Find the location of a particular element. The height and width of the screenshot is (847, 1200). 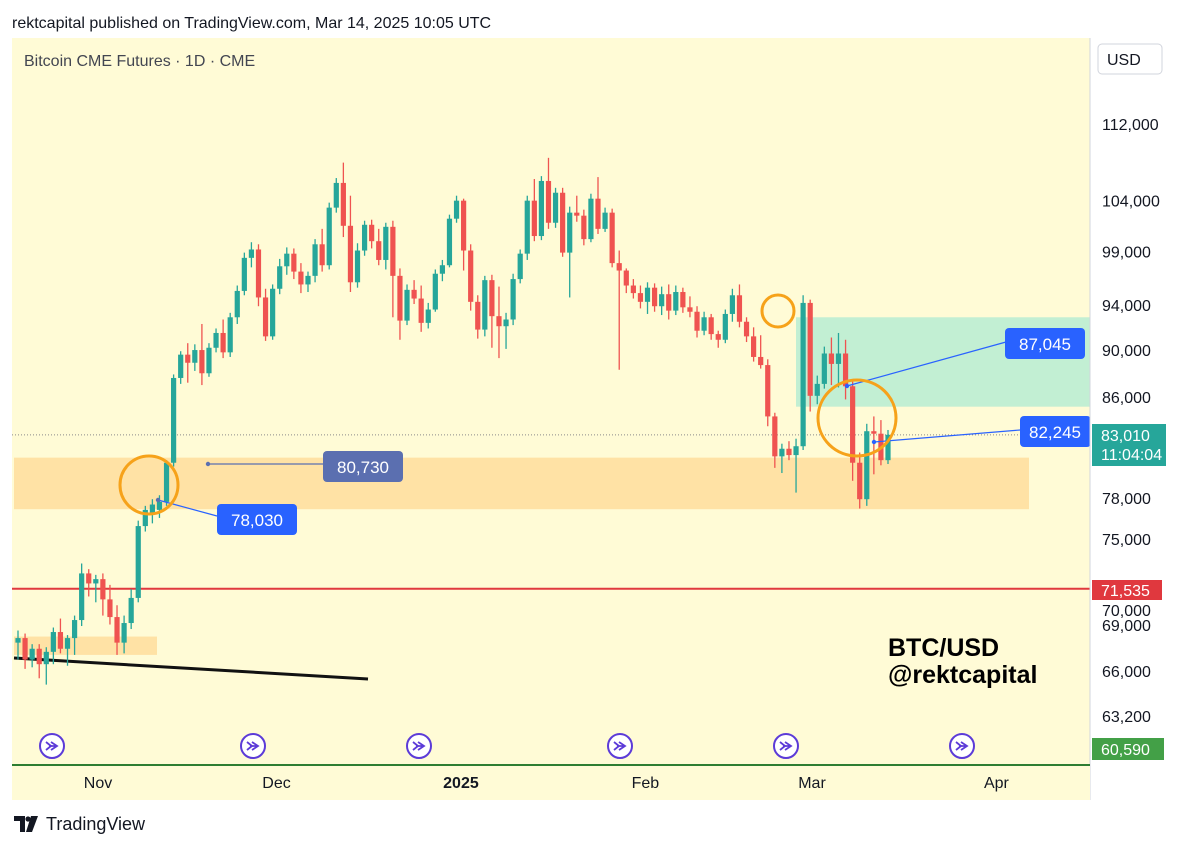

low-price-text: 60,590 is located at coordinates (1125, 750).